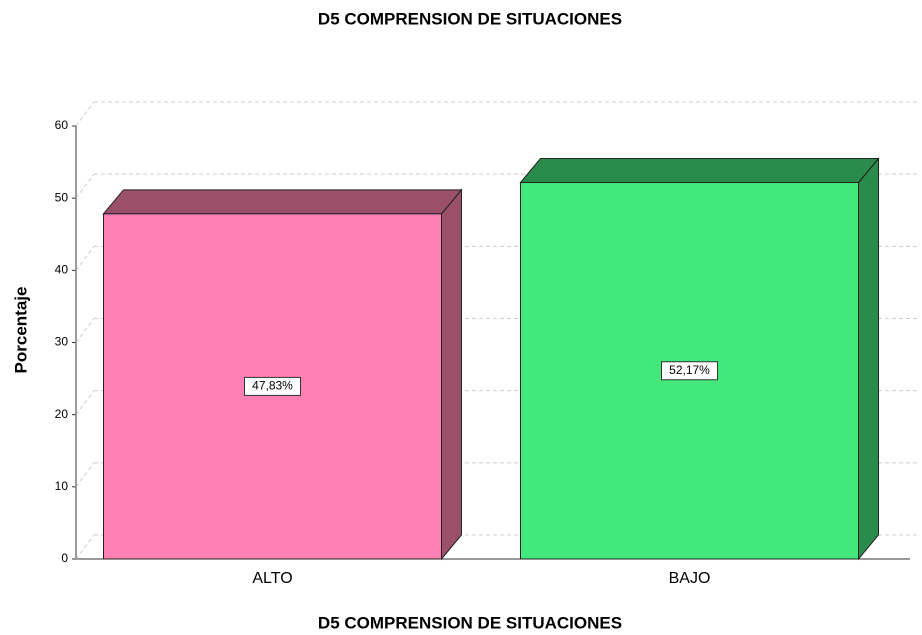  Describe the element at coordinates (64, 558) in the screenshot. I see `y-tick-label: 0` at that location.